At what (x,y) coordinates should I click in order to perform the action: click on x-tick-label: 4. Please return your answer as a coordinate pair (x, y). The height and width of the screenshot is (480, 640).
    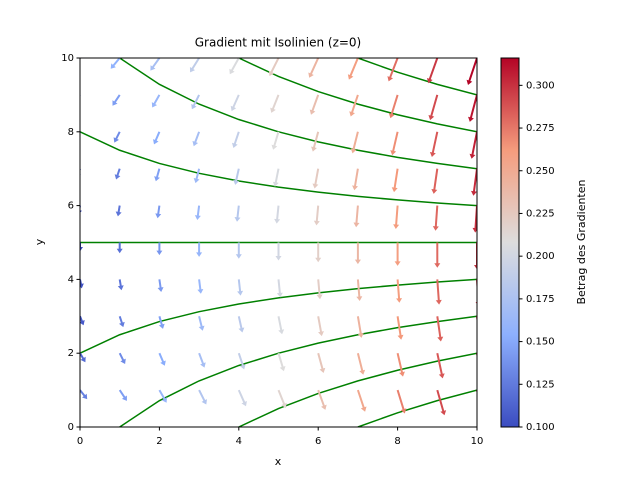
    Looking at the image, I should click on (239, 441).